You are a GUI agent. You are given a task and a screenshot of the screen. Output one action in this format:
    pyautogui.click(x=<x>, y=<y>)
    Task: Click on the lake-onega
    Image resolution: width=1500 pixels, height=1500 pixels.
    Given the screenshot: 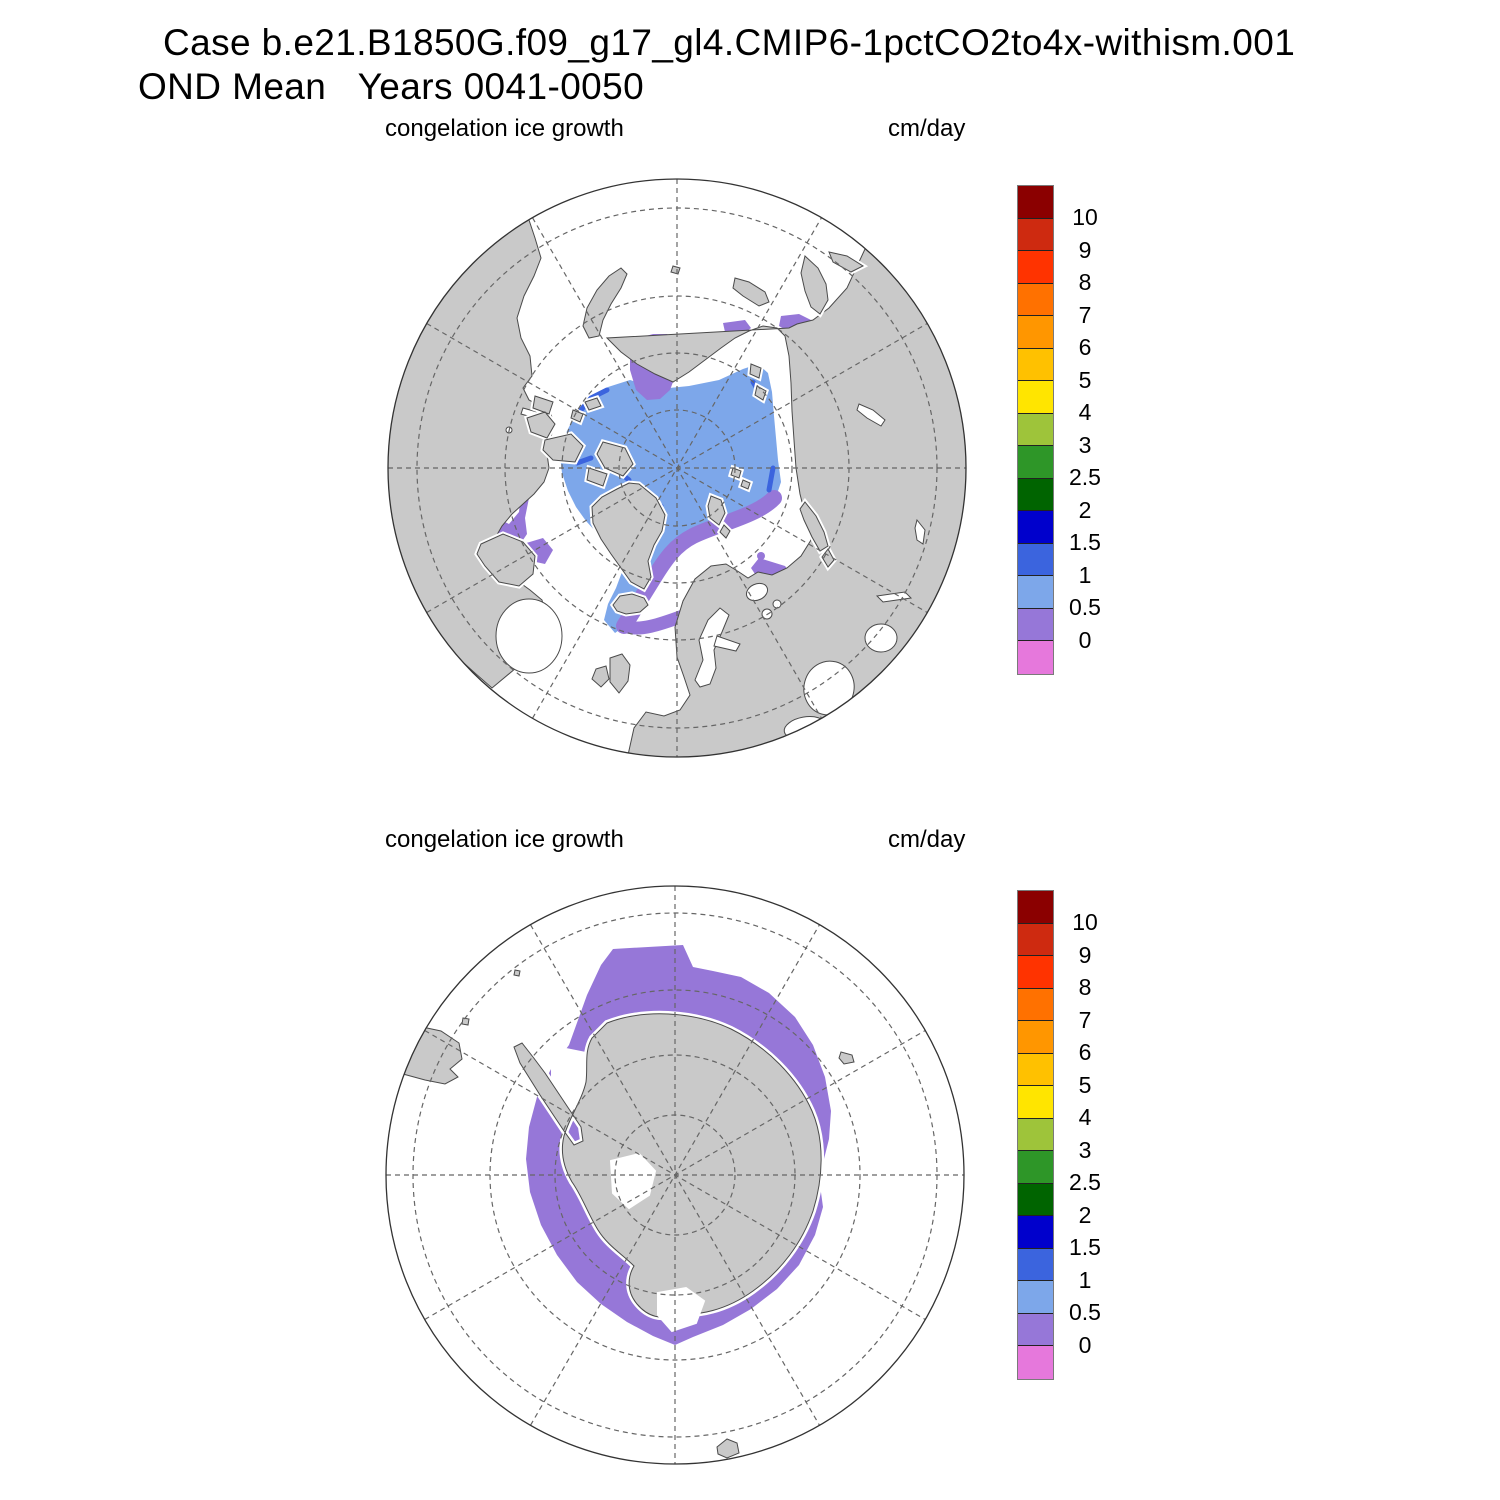 What is the action you would take?
    pyautogui.click(x=777, y=604)
    